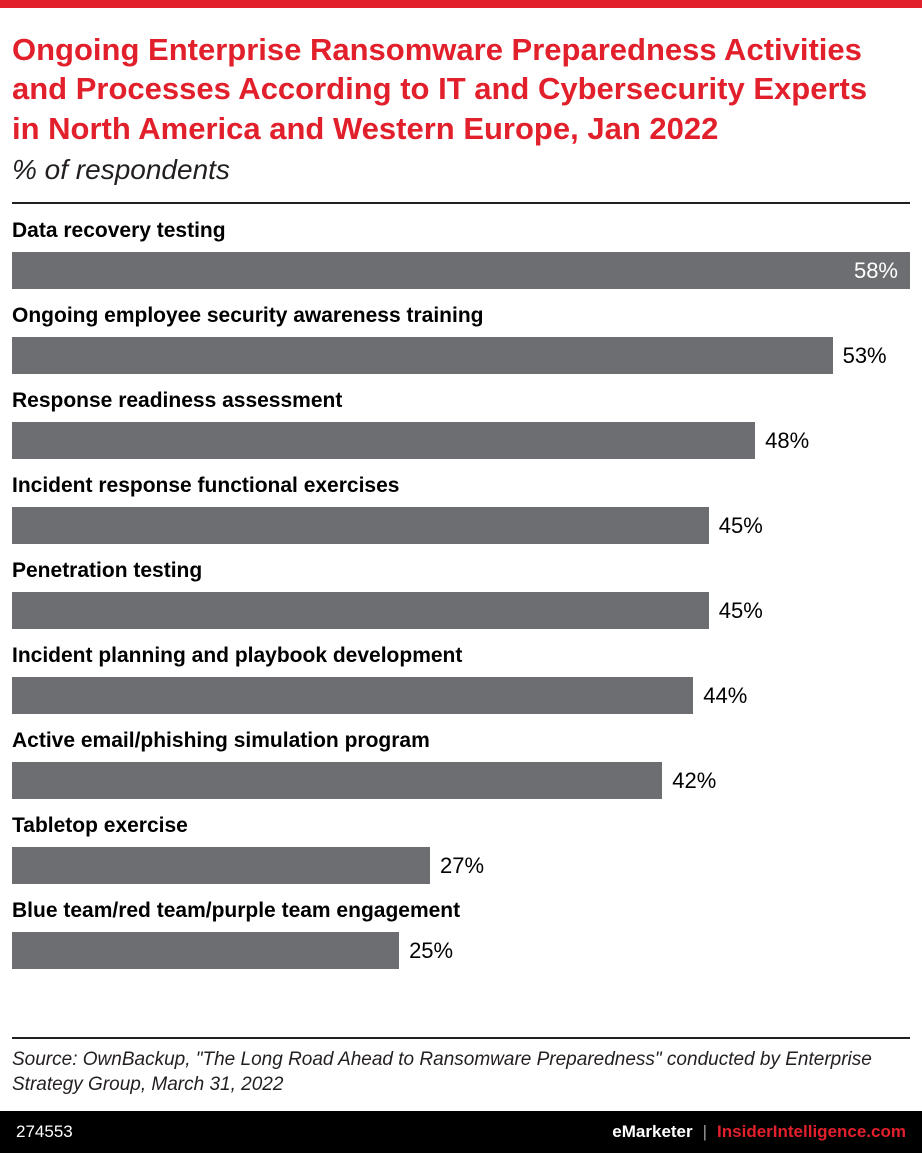  What do you see at coordinates (461, 4) in the screenshot?
I see `top-accent-stripe` at bounding box center [461, 4].